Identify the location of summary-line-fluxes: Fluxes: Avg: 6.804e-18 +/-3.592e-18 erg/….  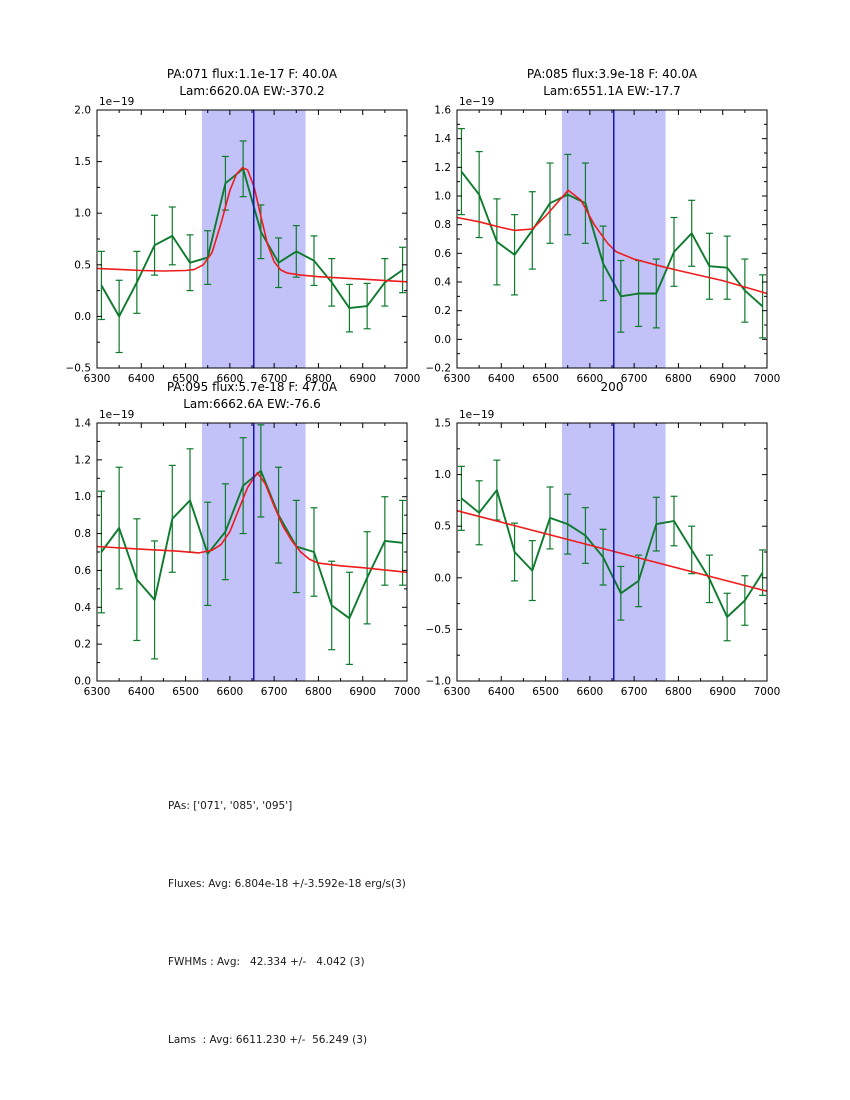
(287, 884).